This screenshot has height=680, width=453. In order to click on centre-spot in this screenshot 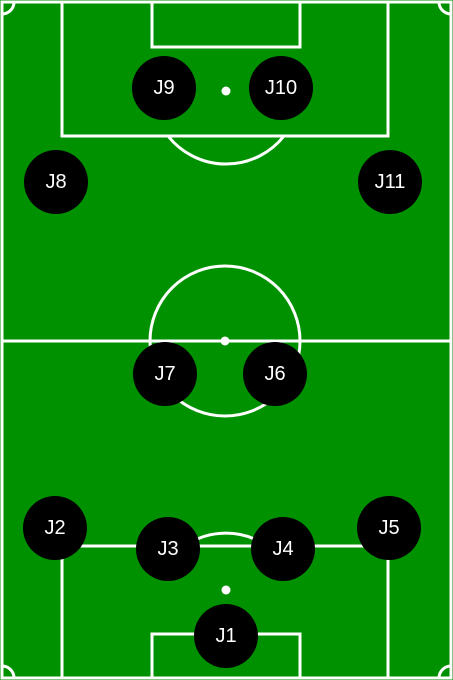, I will do `click(225, 341)`.